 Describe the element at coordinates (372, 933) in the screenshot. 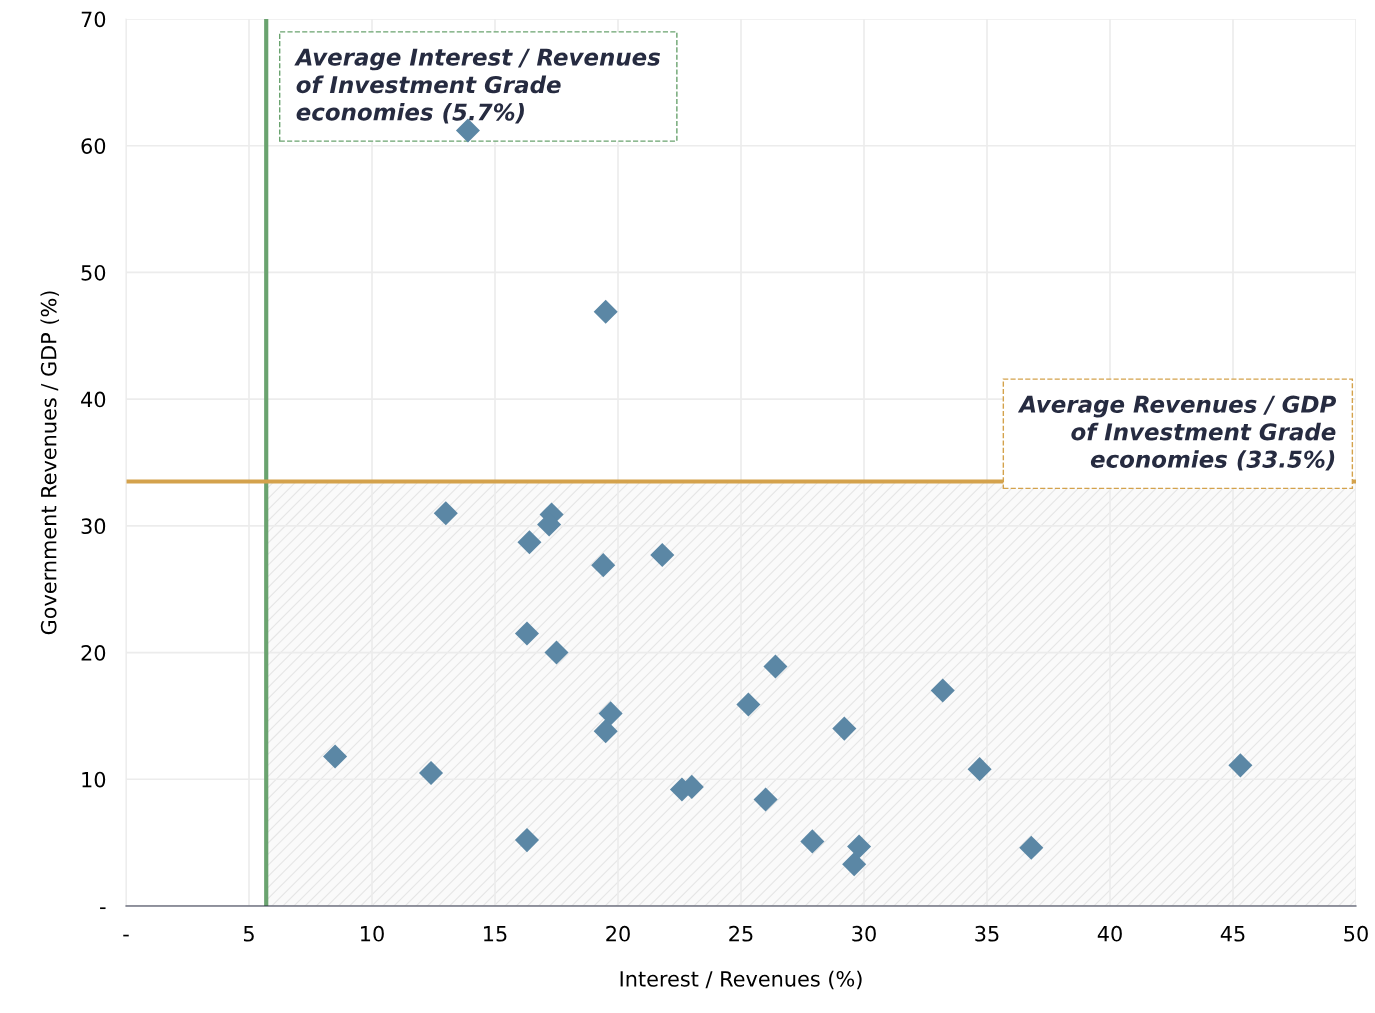

I see `x-tick-label: 10` at that location.